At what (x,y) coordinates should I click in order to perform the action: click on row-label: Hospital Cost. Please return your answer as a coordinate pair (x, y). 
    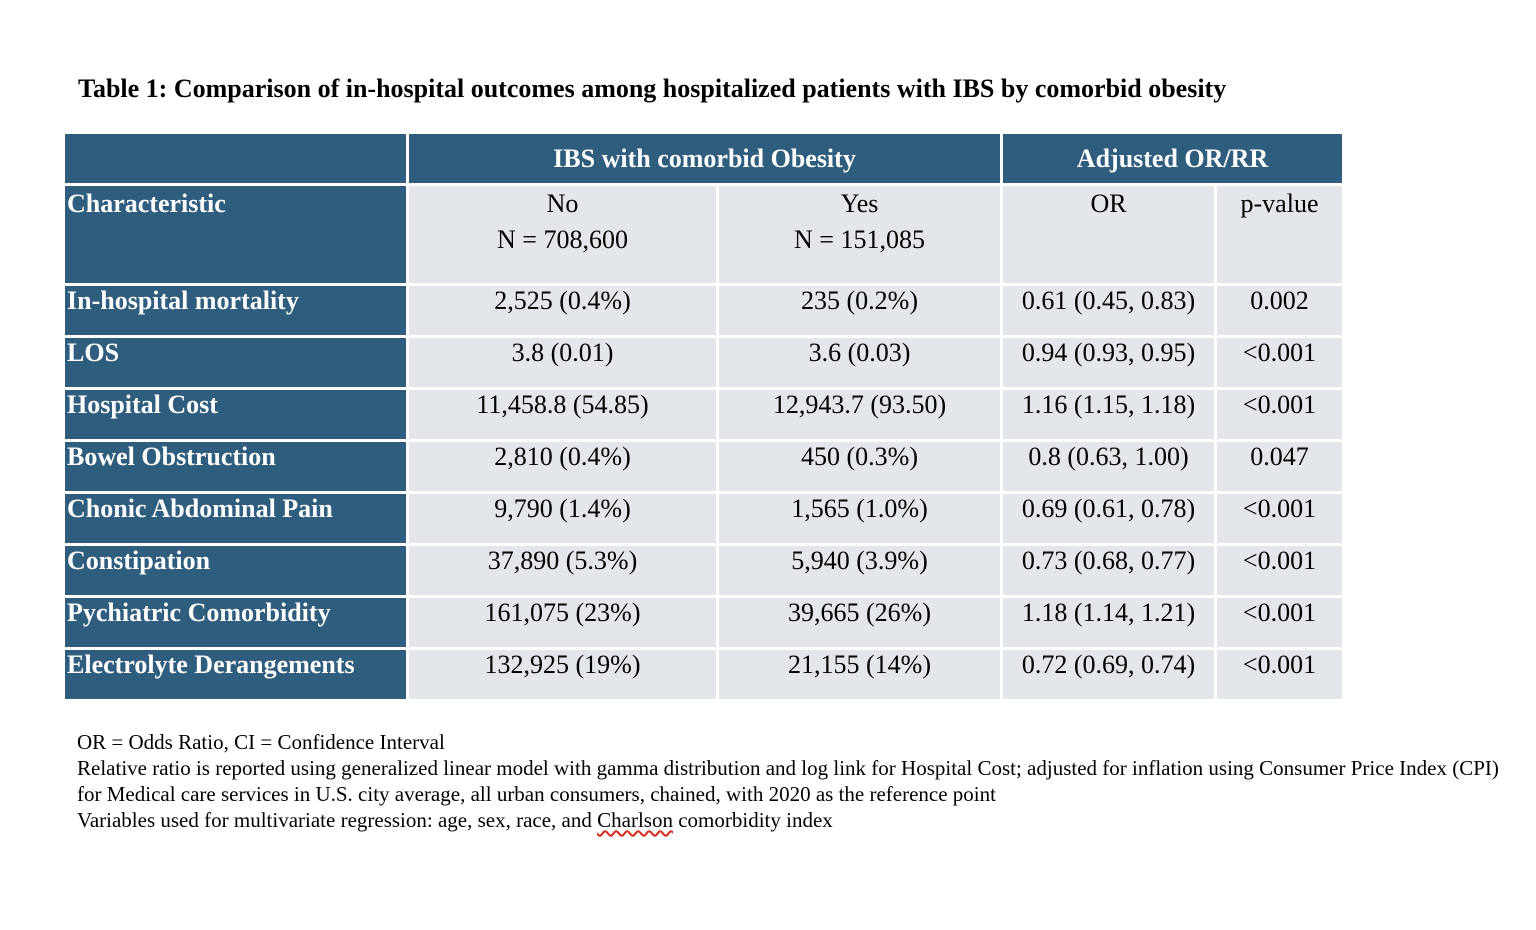
    Looking at the image, I should click on (235, 414).